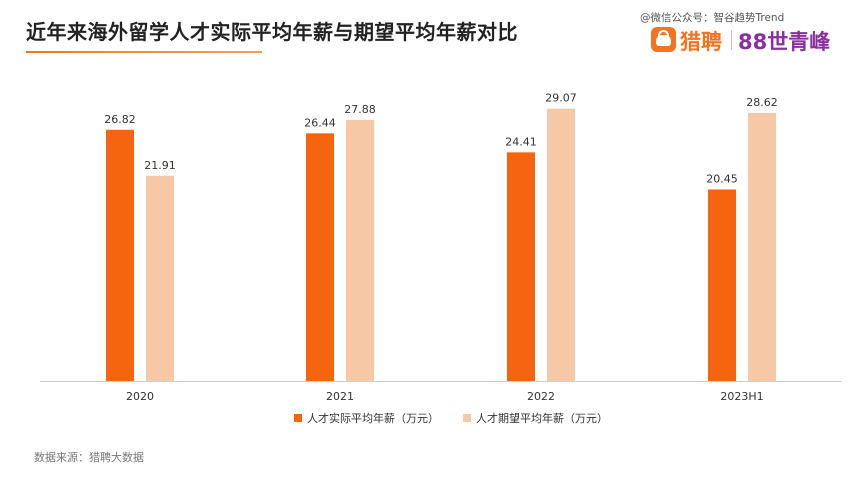 Image resolution: width=864 pixels, height=485 pixels. Describe the element at coordinates (521, 266) in the screenshot. I see `bar-actual-2022` at that location.